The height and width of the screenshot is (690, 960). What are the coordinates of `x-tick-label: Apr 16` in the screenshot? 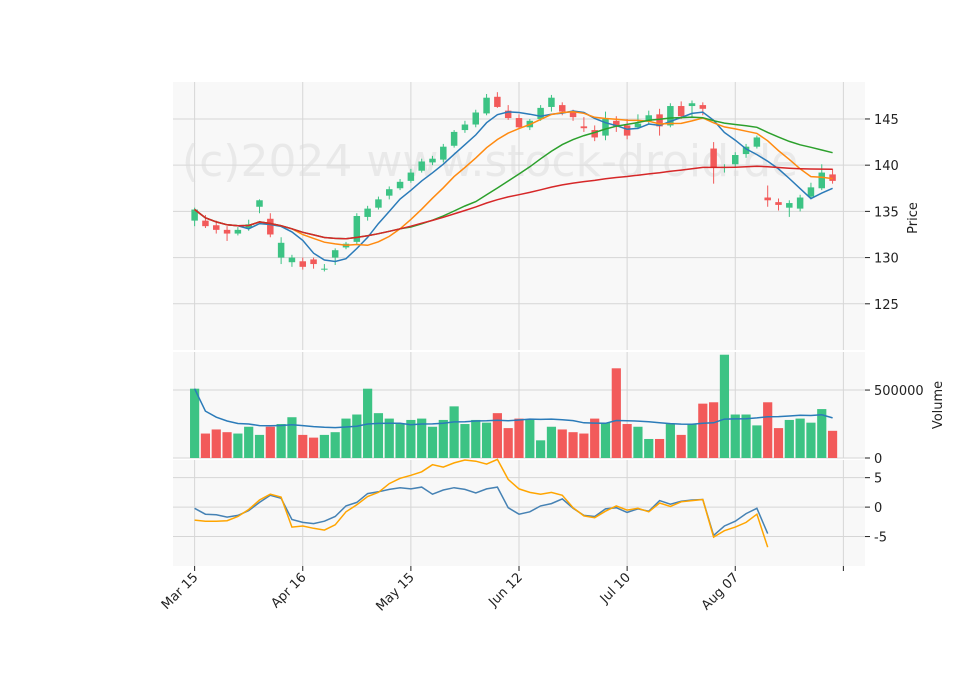 It's located at (288, 590).